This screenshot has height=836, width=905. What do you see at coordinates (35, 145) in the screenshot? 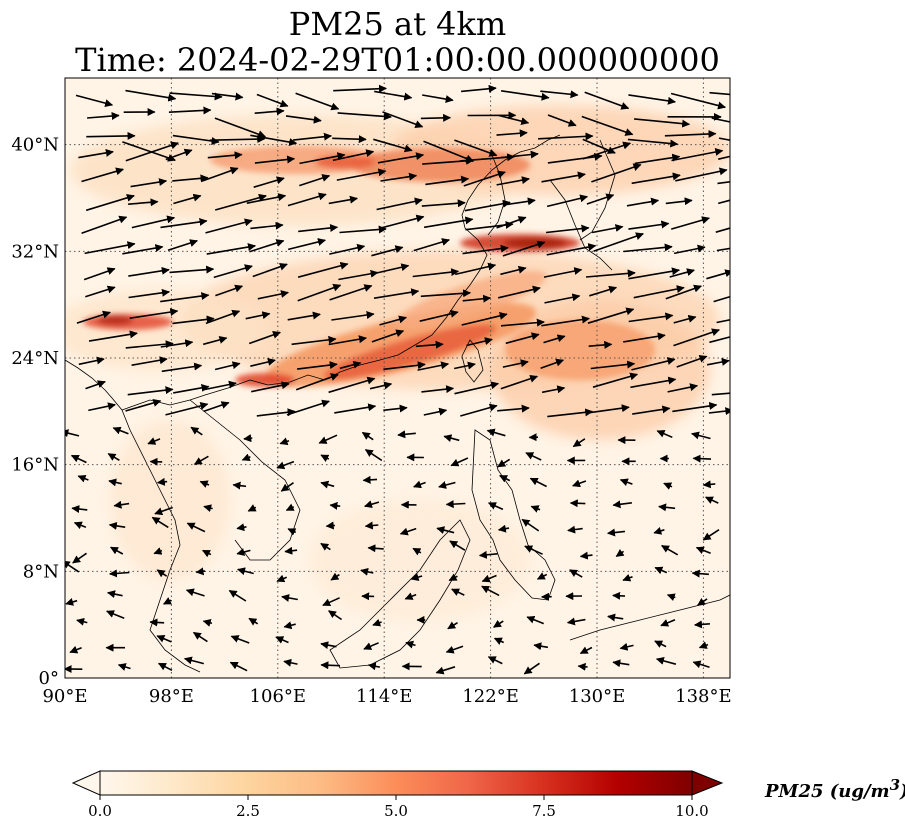
I see `lat-tick-label: 40°N` at bounding box center [35, 145].